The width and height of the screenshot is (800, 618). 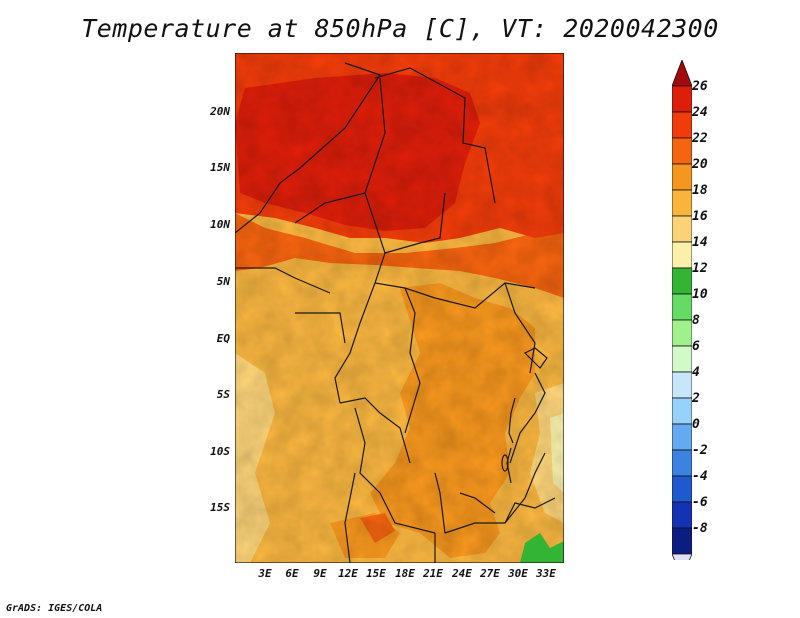 I want to click on cb-label-6: 6, so click(x=696, y=346).